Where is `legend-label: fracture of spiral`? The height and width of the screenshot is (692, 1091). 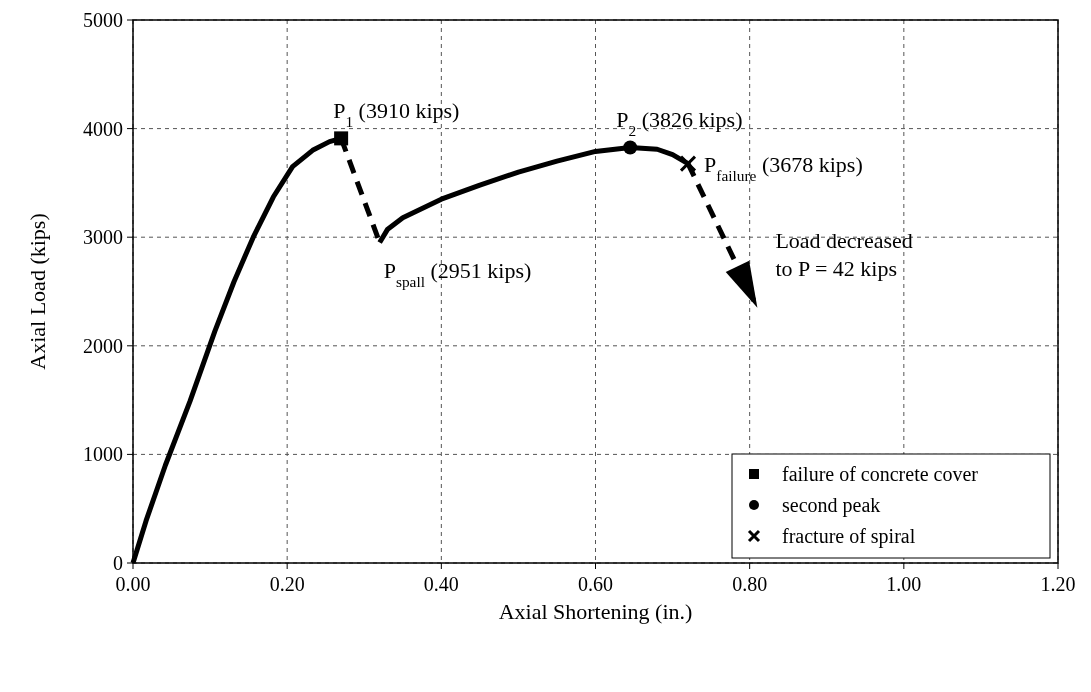 legend-label: fracture of spiral is located at coordinates (849, 536).